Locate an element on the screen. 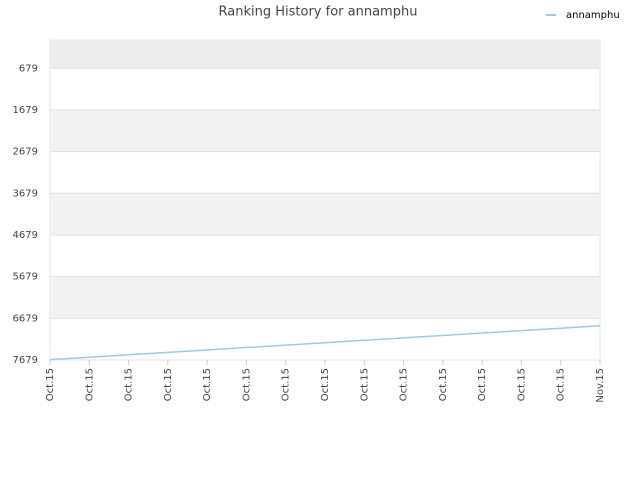  y-tick-label: 3679 is located at coordinates (25, 193).